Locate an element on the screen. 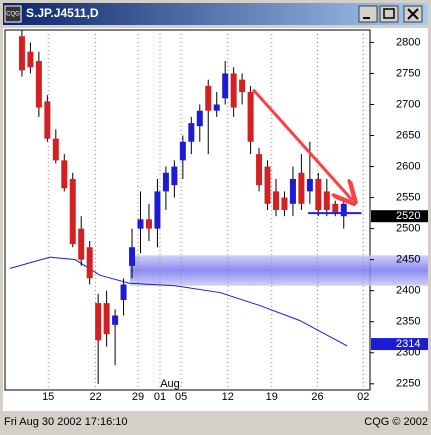  x-tick-label: 26 is located at coordinates (317, 397).